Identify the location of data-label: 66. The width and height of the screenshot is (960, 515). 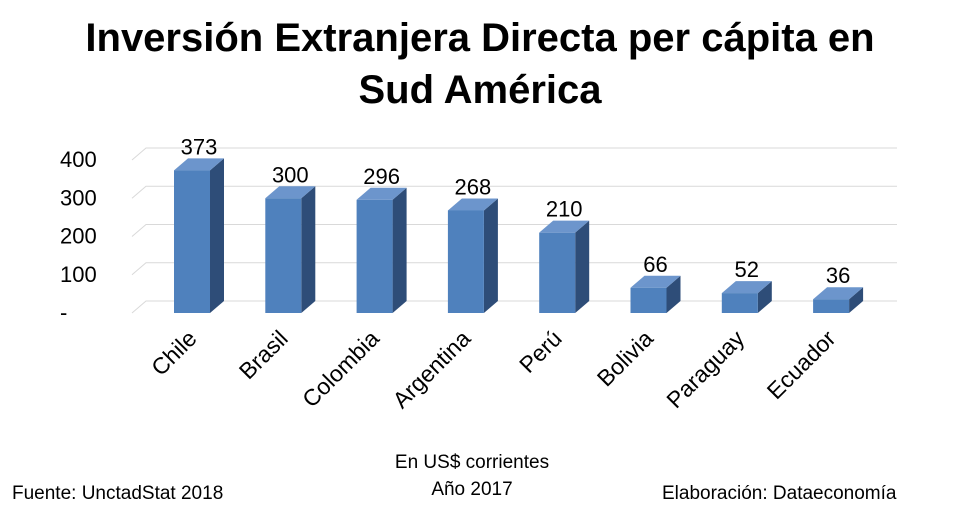
(655, 264).